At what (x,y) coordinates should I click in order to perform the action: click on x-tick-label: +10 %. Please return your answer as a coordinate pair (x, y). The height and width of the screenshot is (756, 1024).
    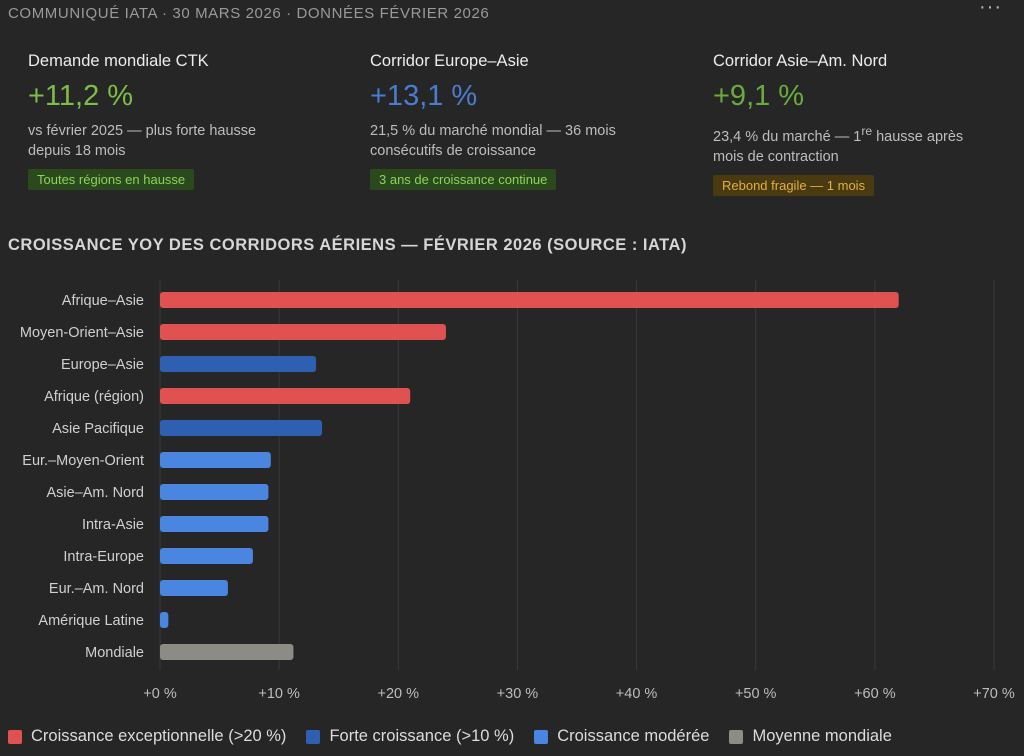
    Looking at the image, I should click on (279, 694).